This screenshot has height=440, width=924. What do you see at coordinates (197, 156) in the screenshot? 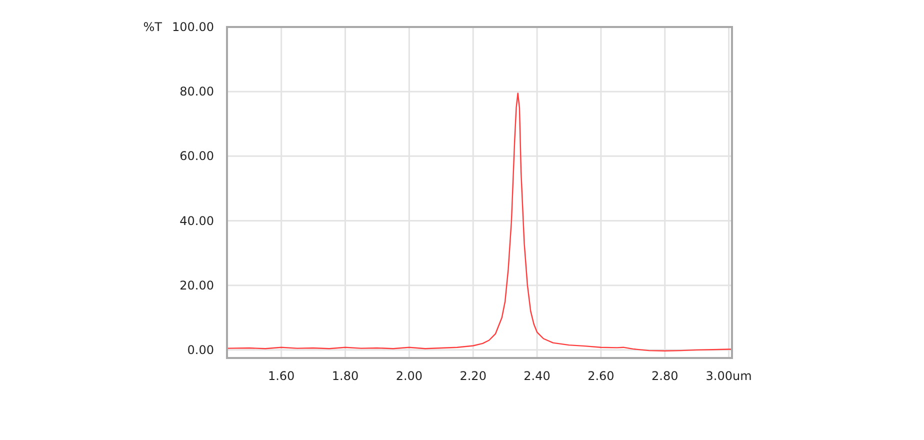
I see `y-tick-label: 60.00` at bounding box center [197, 156].